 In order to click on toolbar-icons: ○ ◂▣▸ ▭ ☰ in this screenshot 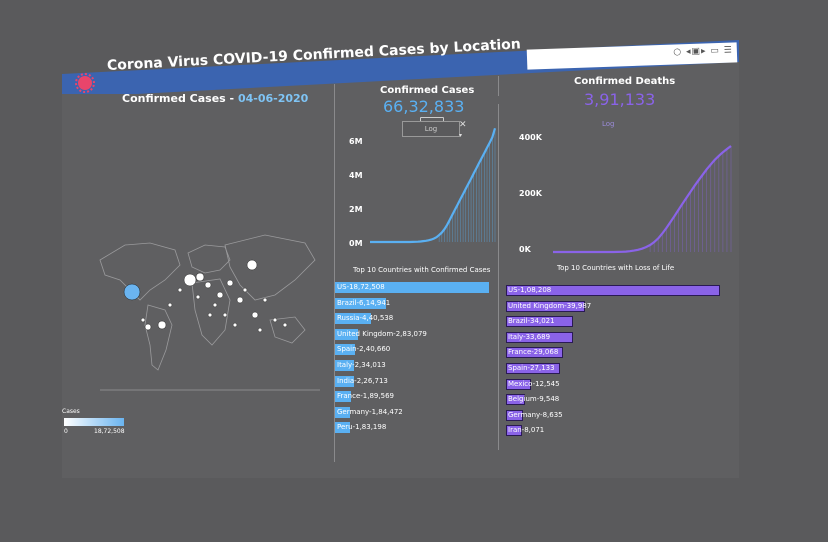, I will do `click(703, 51)`.